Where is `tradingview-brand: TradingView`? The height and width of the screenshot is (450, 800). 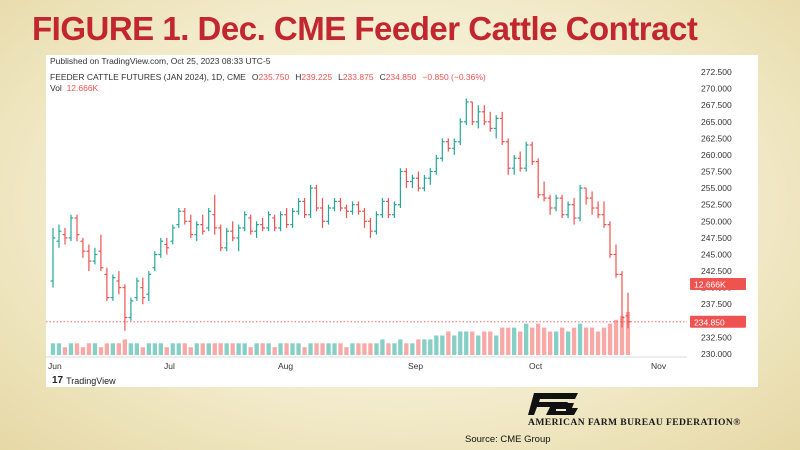
tradingview-brand: TradingView is located at coordinates (91, 380).